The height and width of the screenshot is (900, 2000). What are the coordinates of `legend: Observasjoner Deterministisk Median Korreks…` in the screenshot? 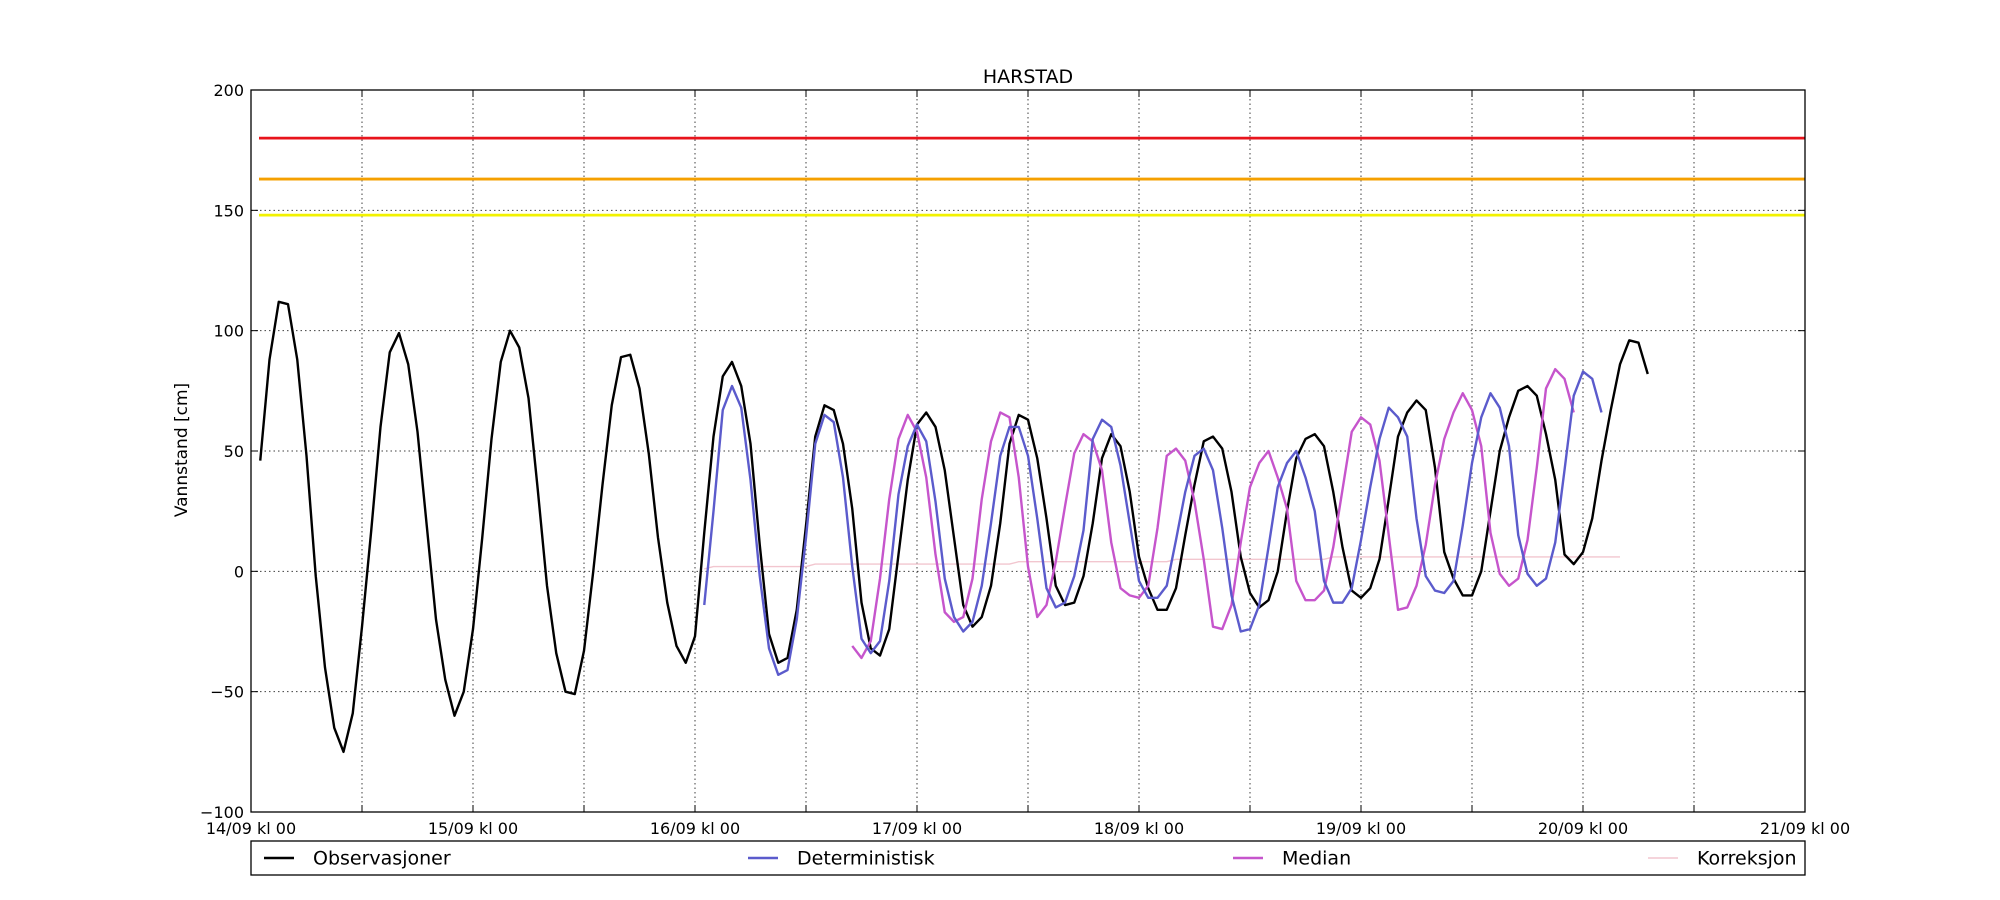 It's located at (1028, 858).